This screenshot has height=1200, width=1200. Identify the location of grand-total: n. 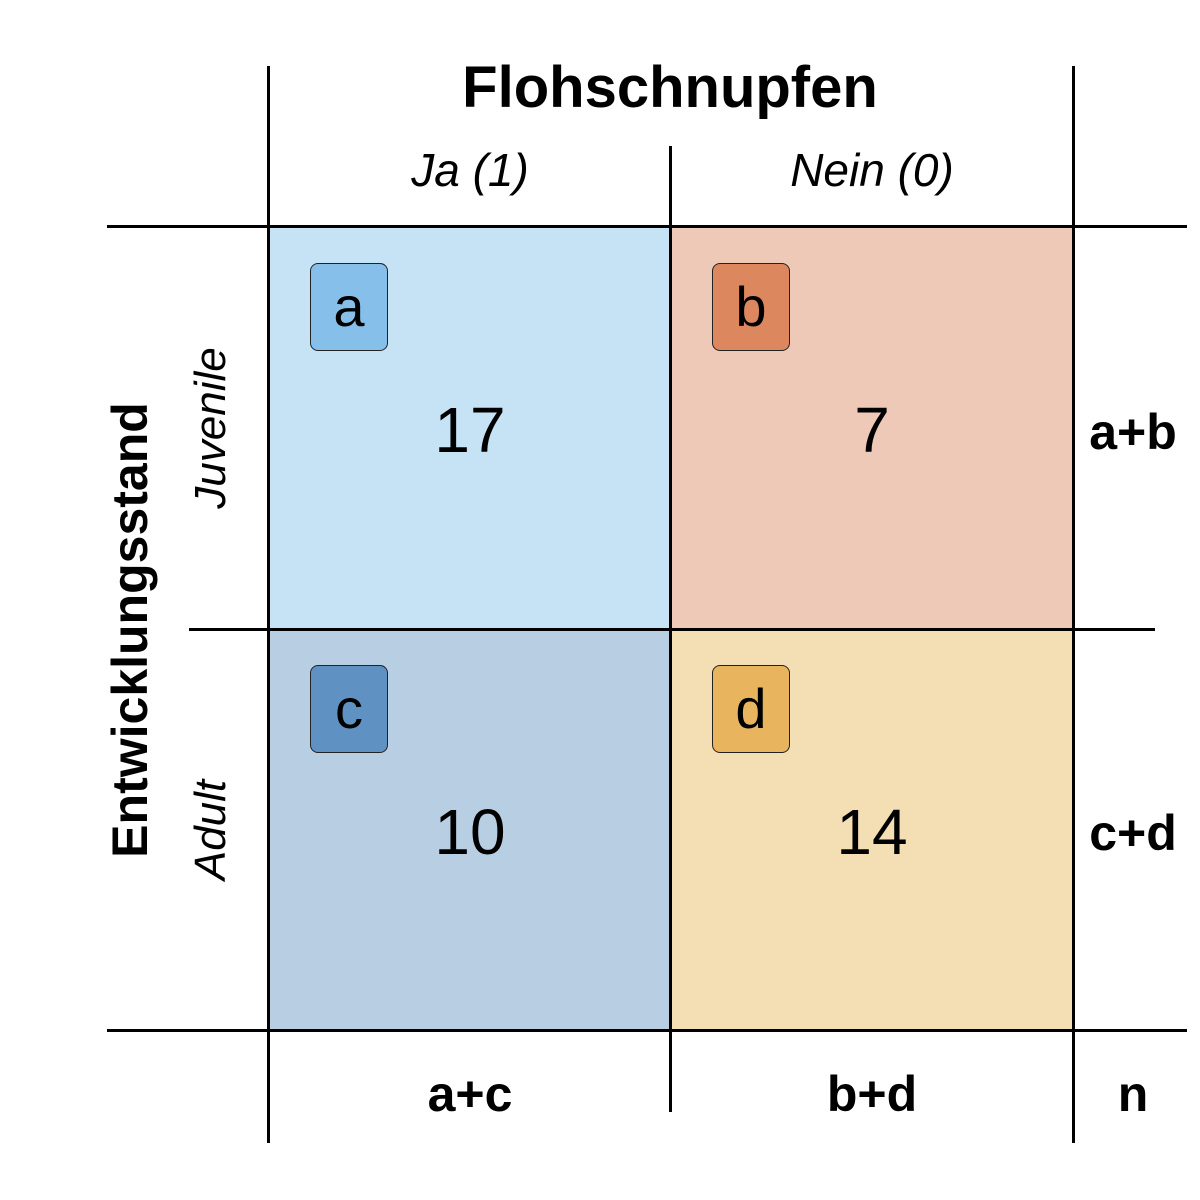
(1133, 1094).